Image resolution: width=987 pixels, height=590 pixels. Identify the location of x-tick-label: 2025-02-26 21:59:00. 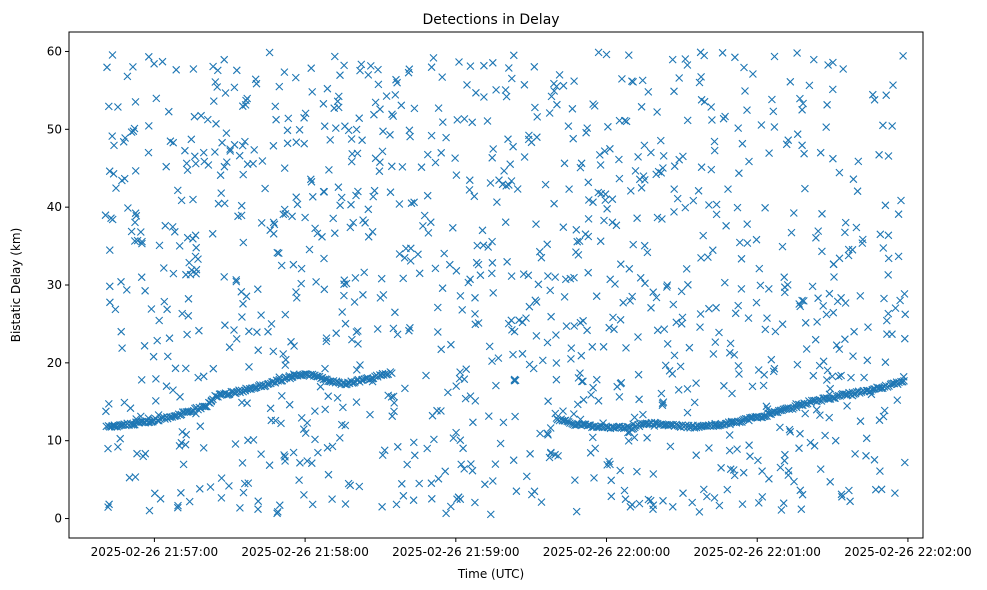
(455, 552).